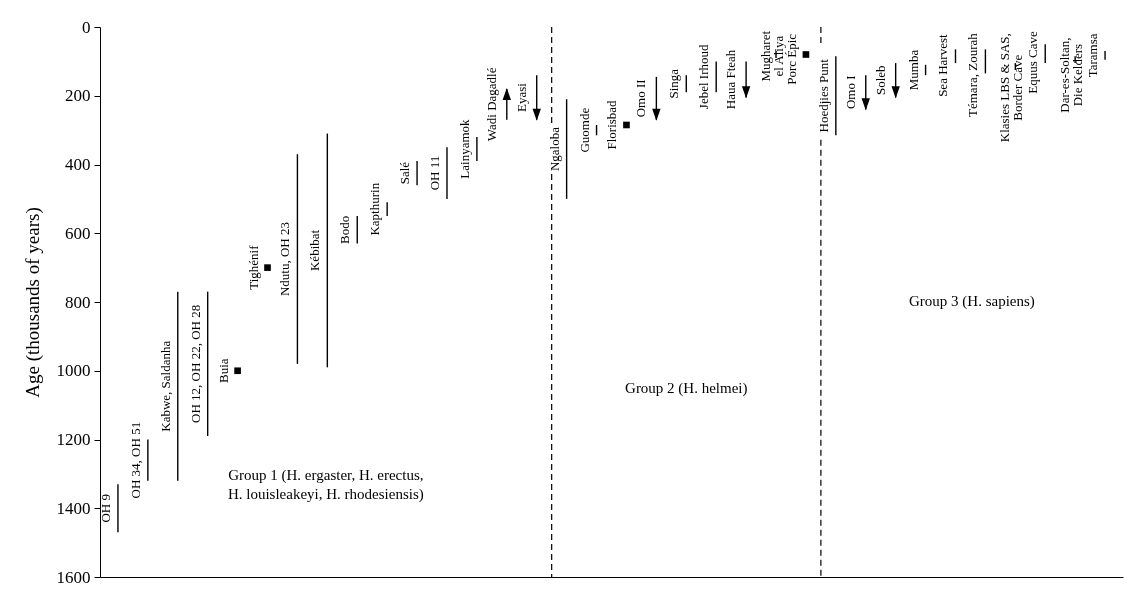 Image resolution: width=1128 pixels, height=590 pixels. Describe the element at coordinates (823, 95) in the screenshot. I see `x-tick-label: Hoedjies Punt` at that location.